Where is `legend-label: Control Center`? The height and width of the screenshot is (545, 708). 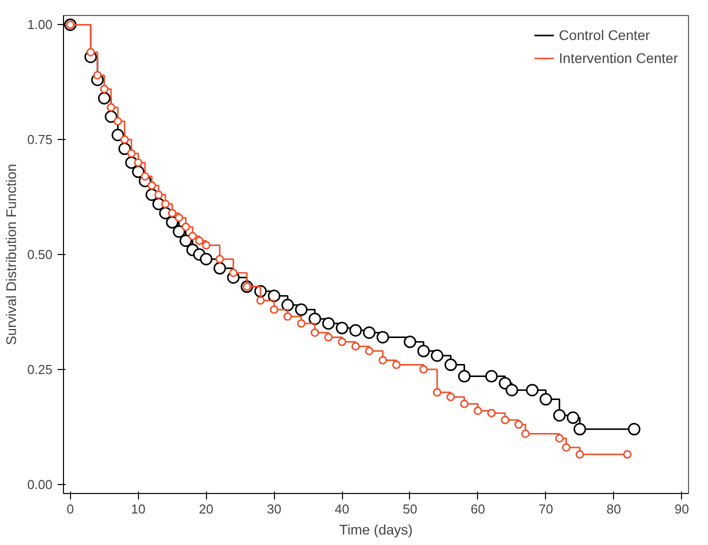
legend-label: Control Center is located at coordinates (604, 35).